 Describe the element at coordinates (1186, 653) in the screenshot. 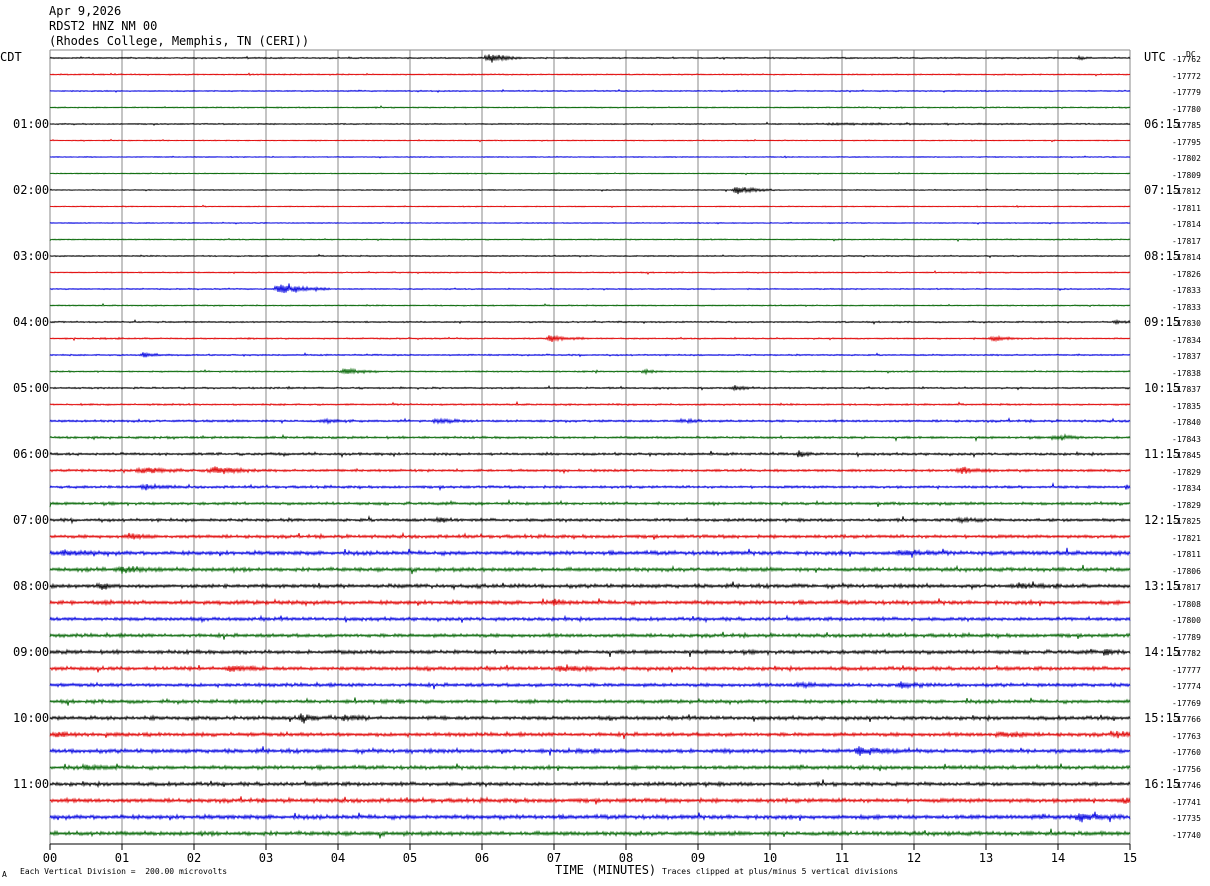

I see `dc-offset-label: -17782` at that location.